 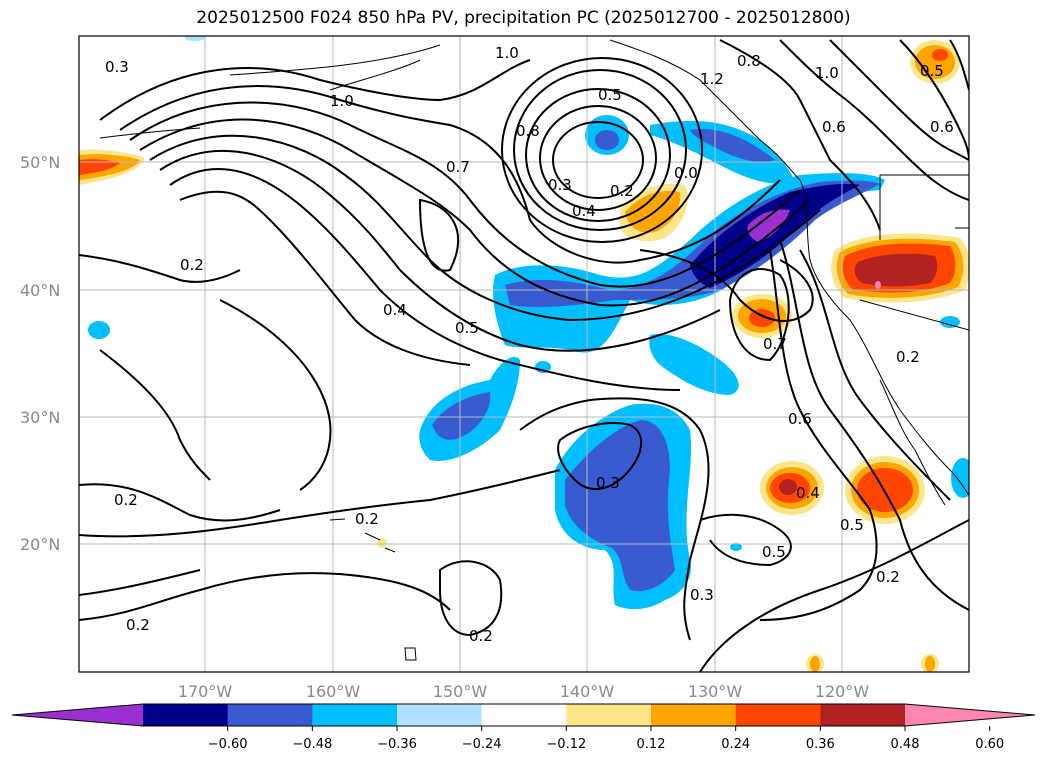 What do you see at coordinates (970, 715) in the screenshot?
I see `colorbar-extend-high` at bounding box center [970, 715].